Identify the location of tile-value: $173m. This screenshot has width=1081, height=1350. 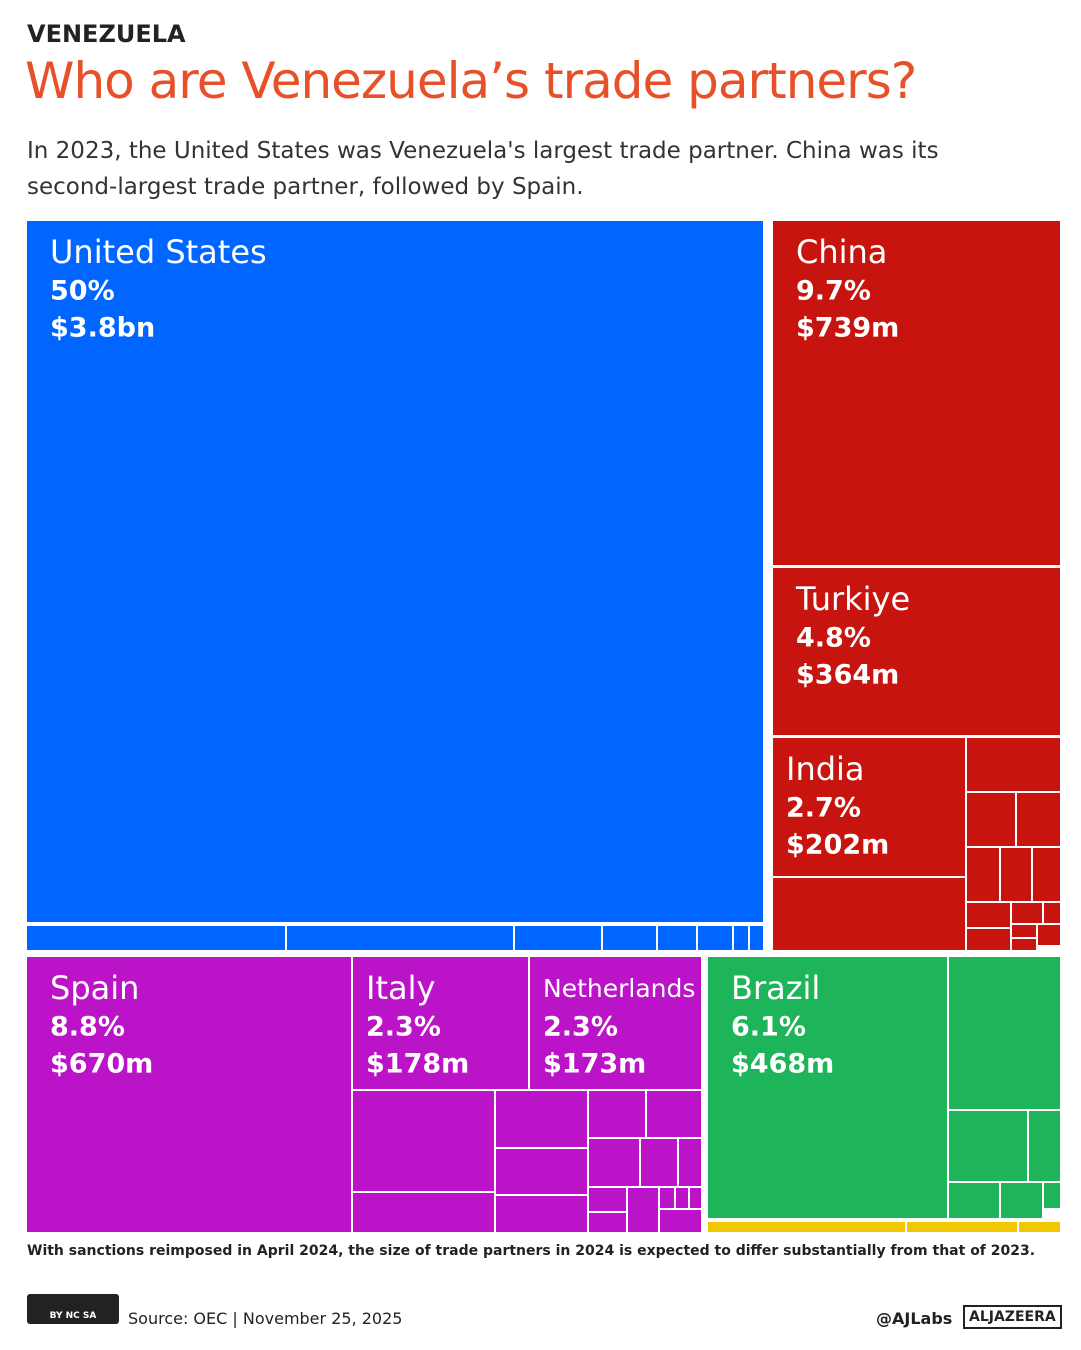
(594, 1064).